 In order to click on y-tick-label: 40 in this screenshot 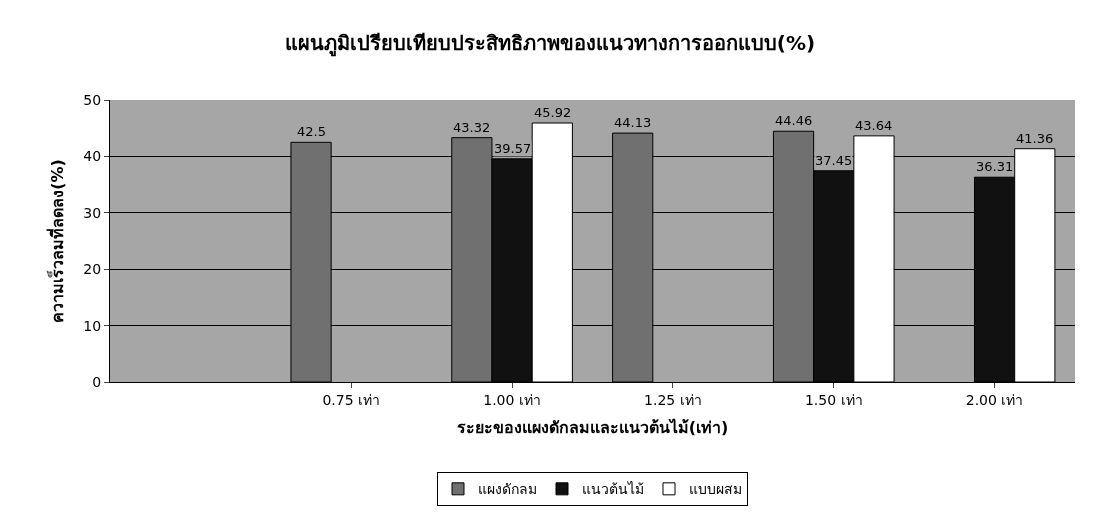, I will do `click(92, 156)`.